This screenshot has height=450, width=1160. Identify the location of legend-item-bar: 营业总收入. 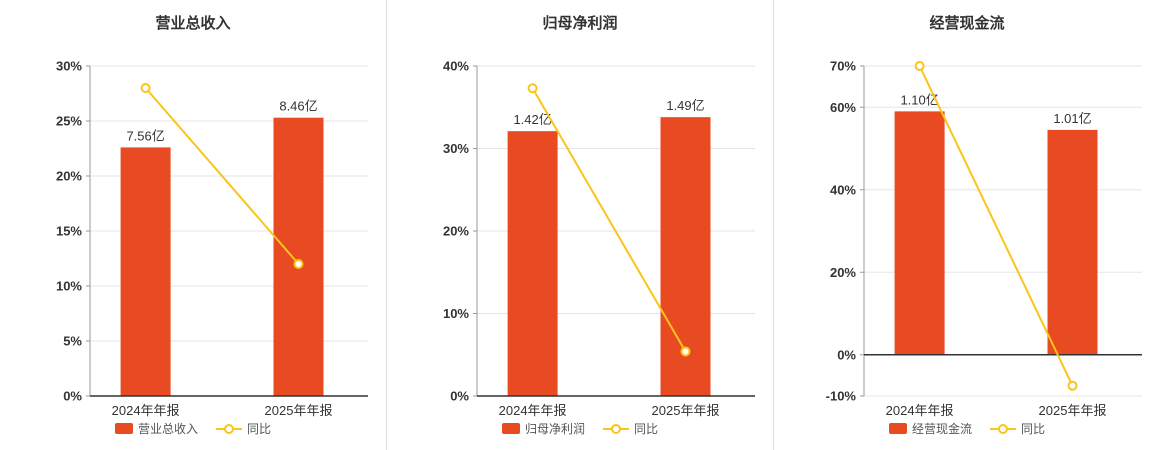
(156, 428).